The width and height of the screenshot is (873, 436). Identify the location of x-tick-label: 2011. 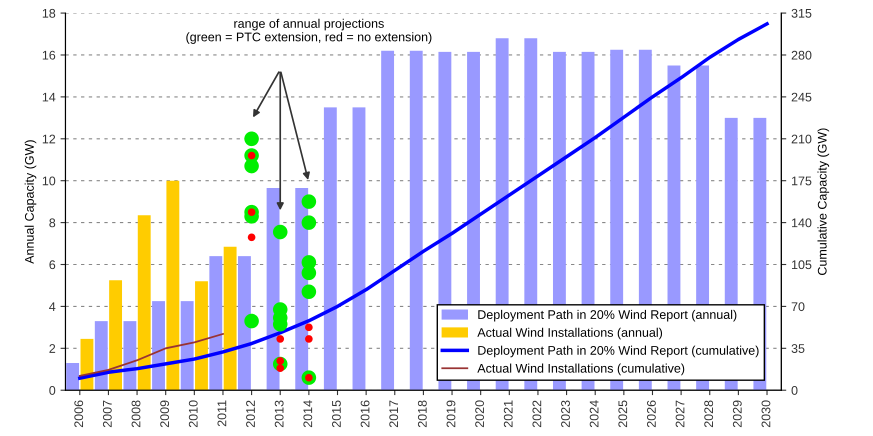
(221, 413).